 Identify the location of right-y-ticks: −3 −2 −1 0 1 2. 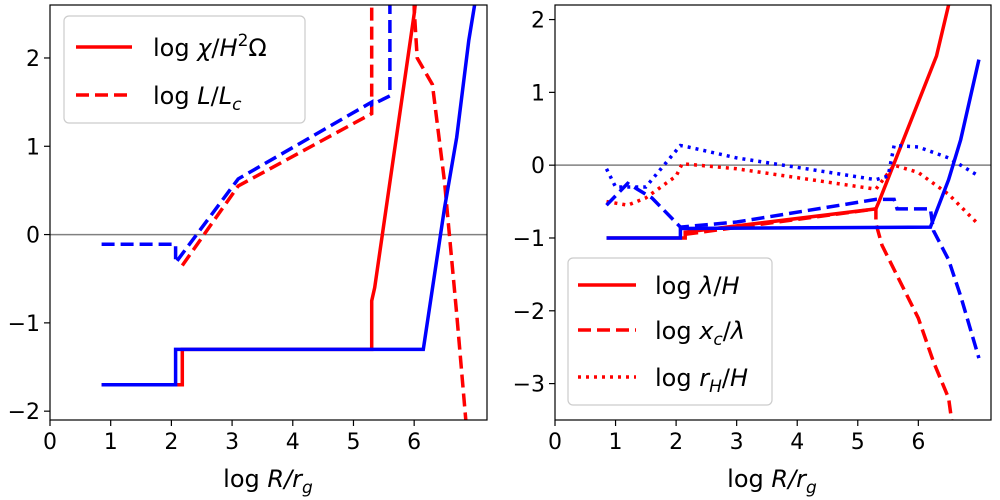
(534, 203).